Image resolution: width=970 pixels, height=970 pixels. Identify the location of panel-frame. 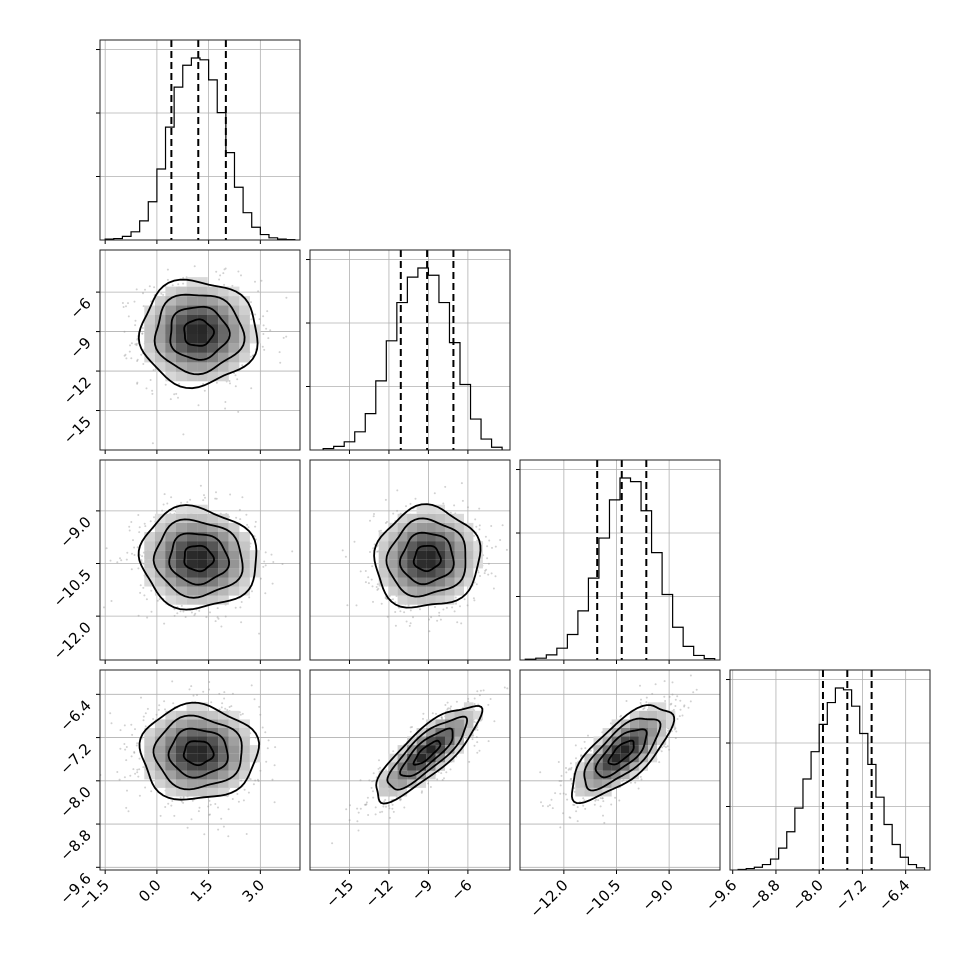
(410, 560).